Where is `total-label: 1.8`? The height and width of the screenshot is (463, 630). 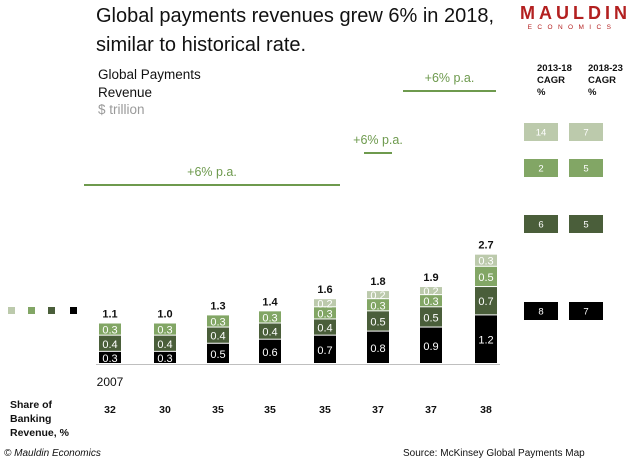 total-label: 1.8 is located at coordinates (377, 282).